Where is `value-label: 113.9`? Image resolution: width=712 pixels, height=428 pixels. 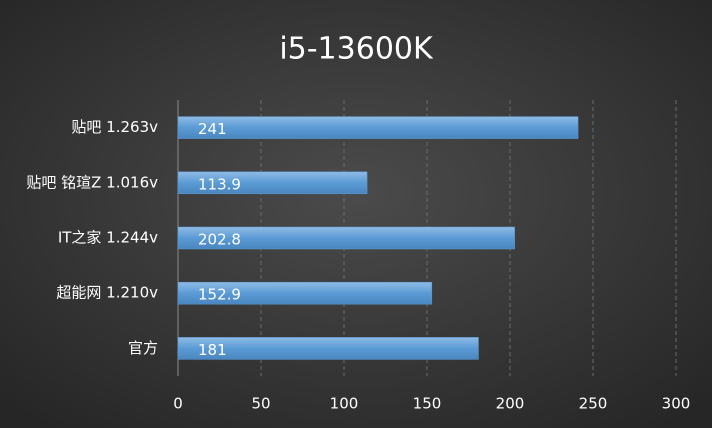 value-label: 113.9 is located at coordinates (219, 184).